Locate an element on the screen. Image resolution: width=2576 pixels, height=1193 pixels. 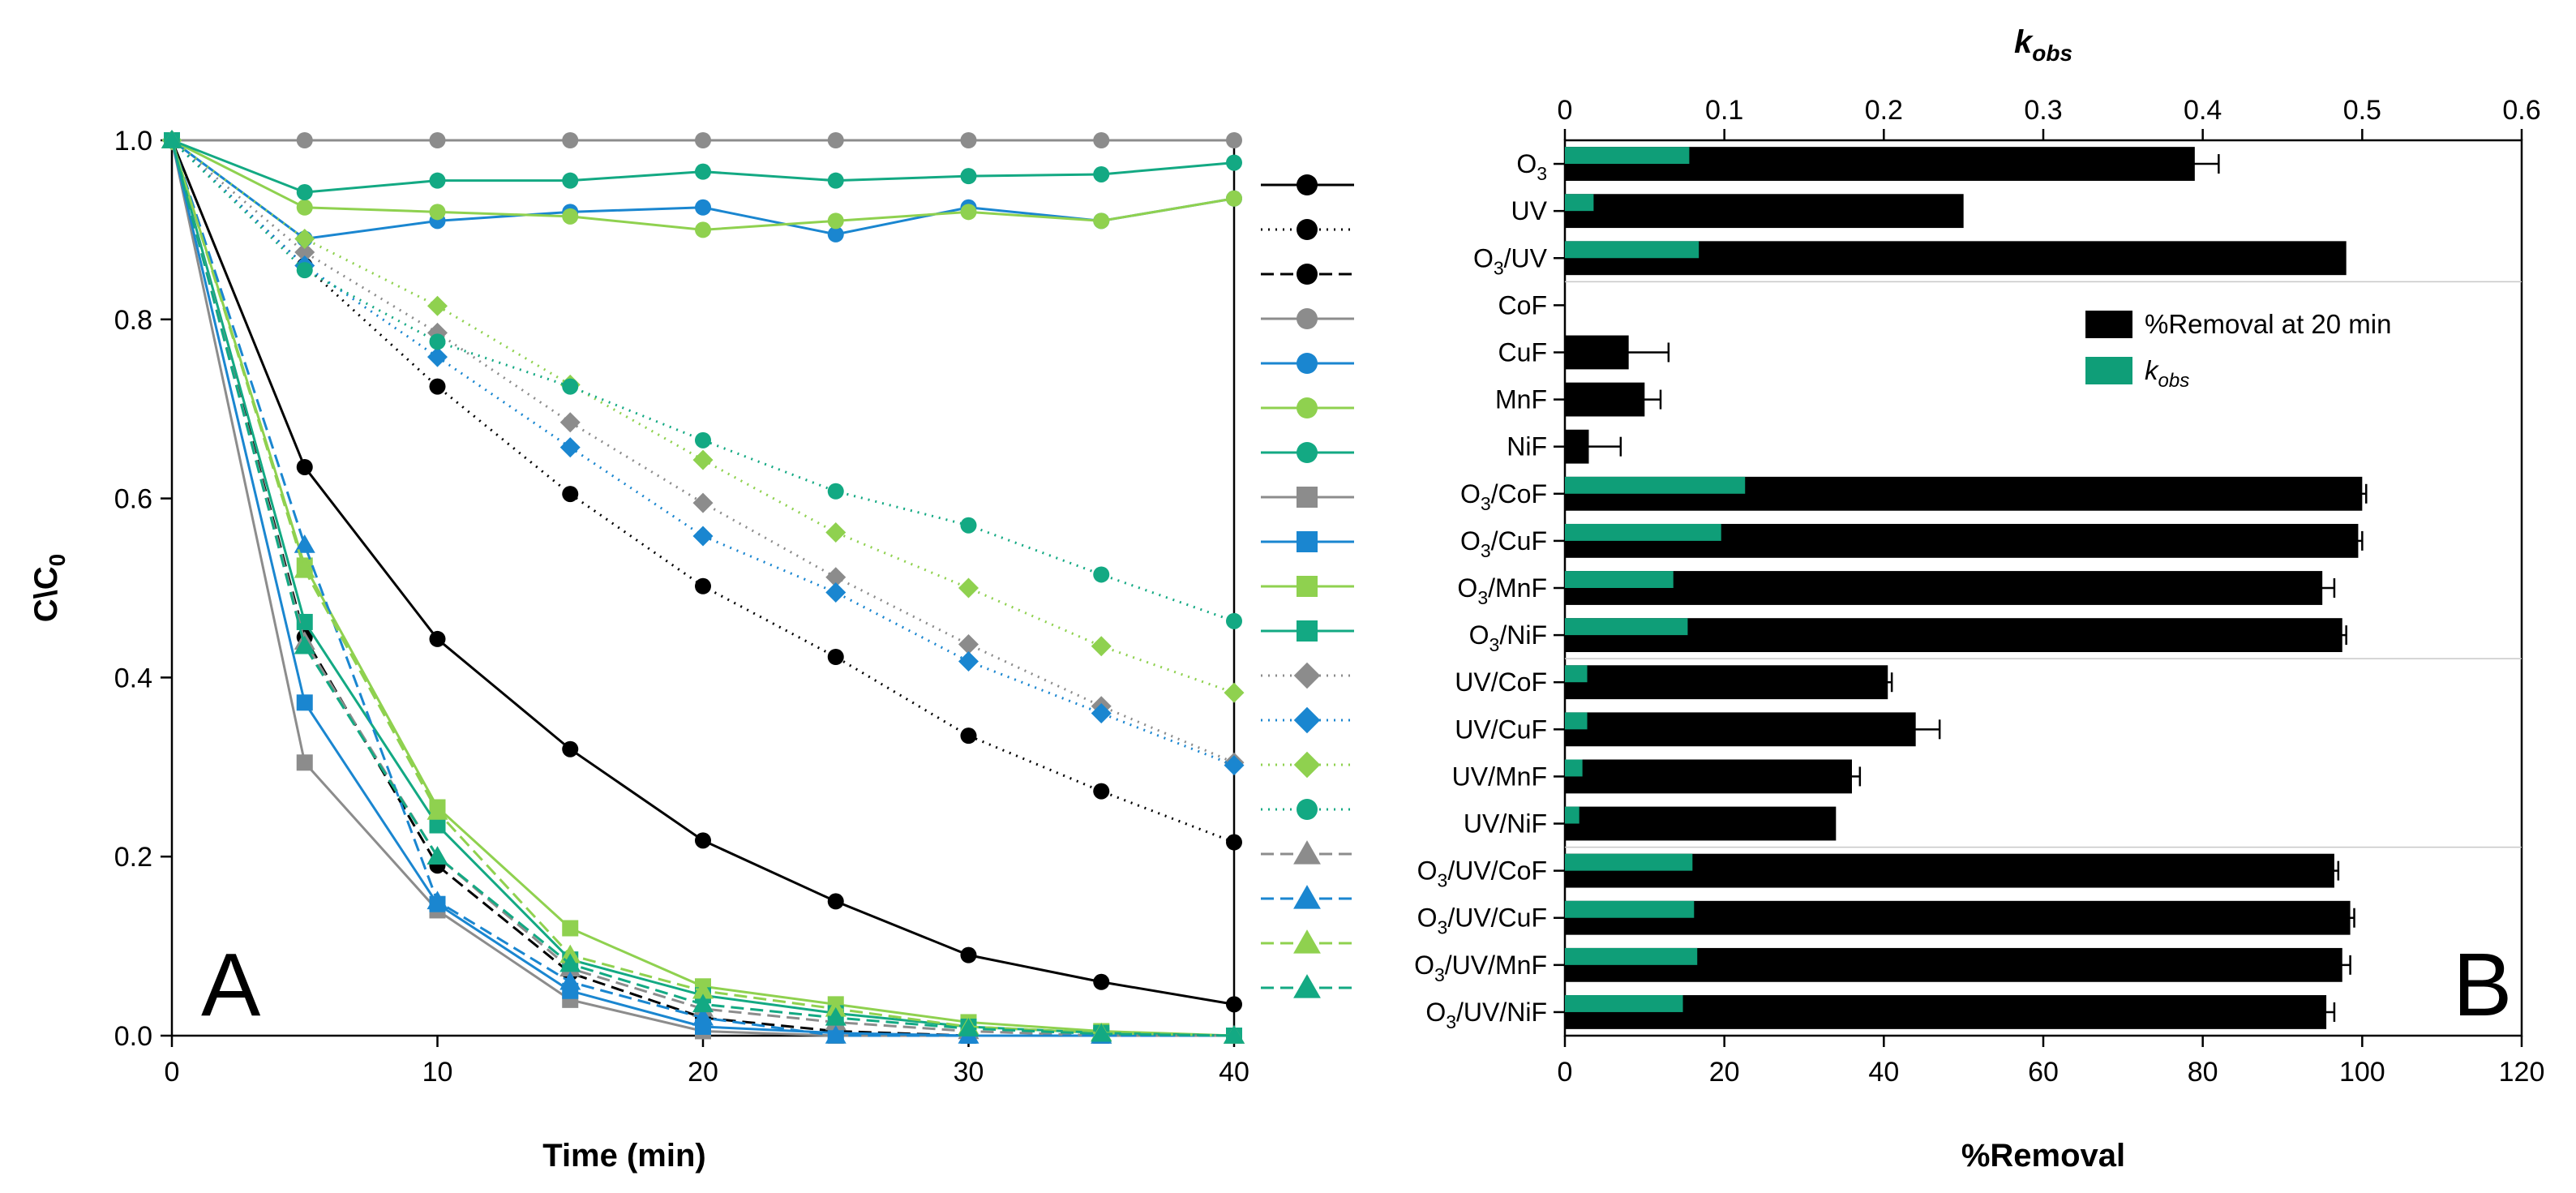
category-label: O3/UV is located at coordinates (1510, 260).